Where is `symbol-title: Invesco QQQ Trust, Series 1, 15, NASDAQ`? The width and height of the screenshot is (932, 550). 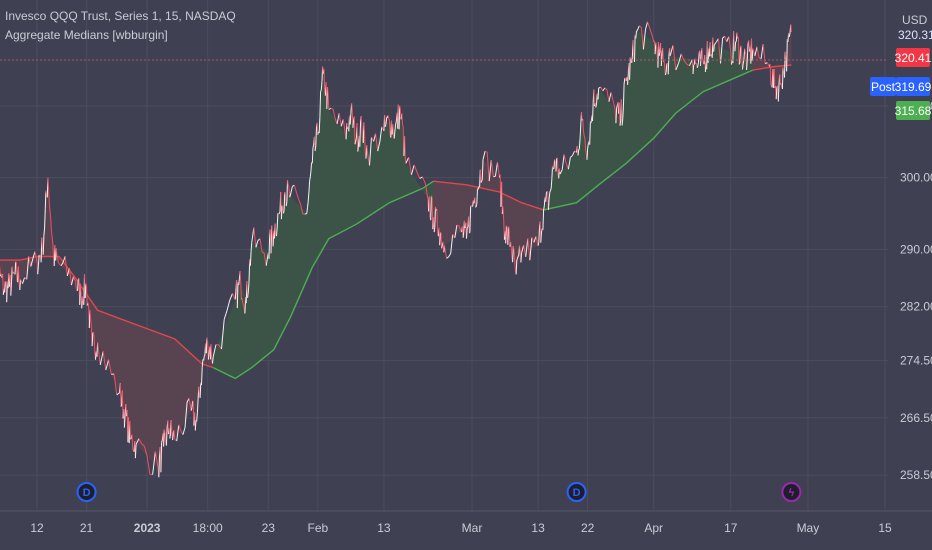 symbol-title: Invesco QQQ Trust, Series 1, 15, NASDAQ is located at coordinates (120, 16).